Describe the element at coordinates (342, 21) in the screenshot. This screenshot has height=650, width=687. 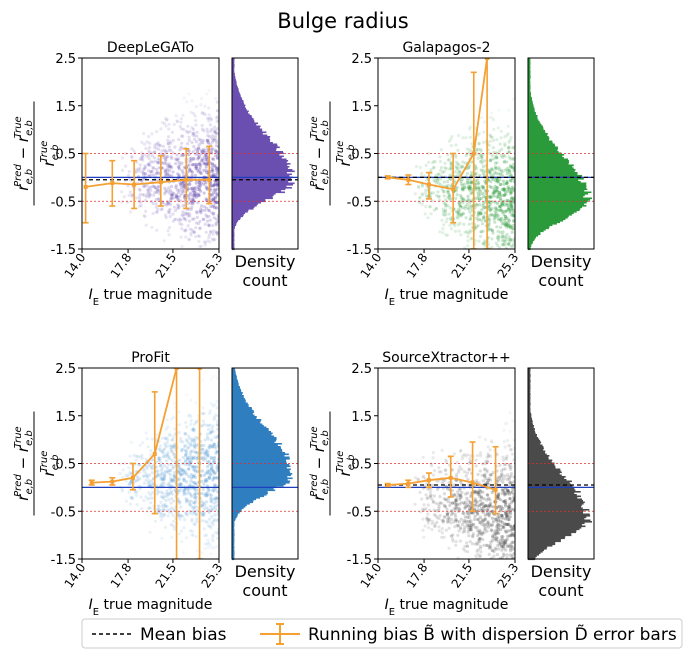
I see `figure-title: Bulge radius` at that location.